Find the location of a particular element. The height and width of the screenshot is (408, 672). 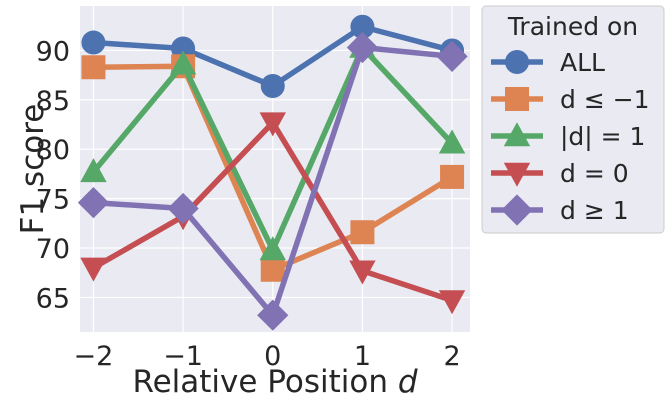

x-tick-label: 2 is located at coordinates (451, 356).